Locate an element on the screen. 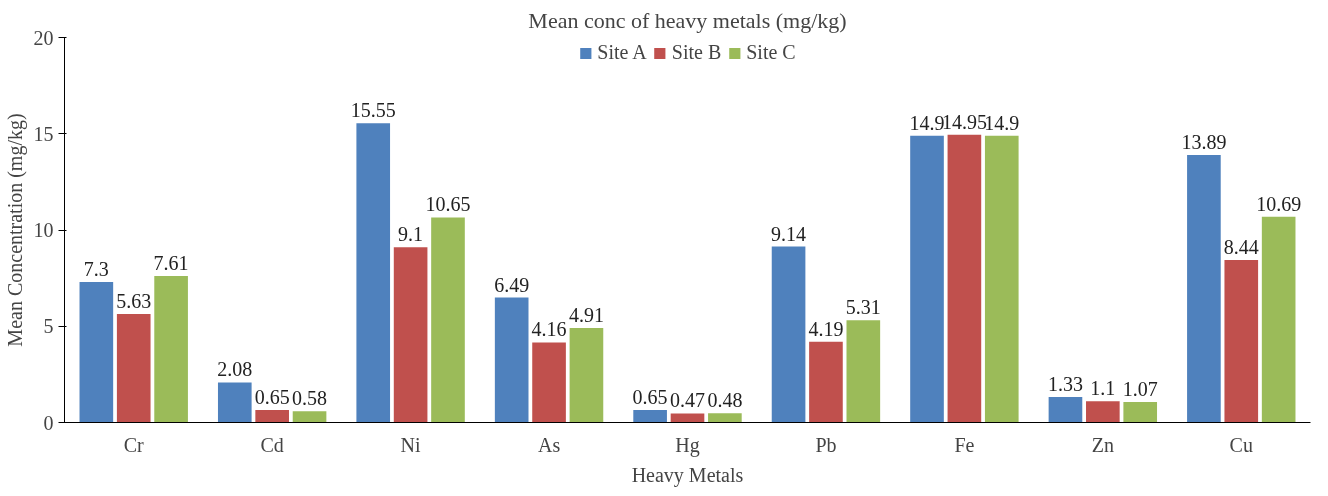 This screenshot has width=1328, height=496. data-label: 15.55 is located at coordinates (373, 110).